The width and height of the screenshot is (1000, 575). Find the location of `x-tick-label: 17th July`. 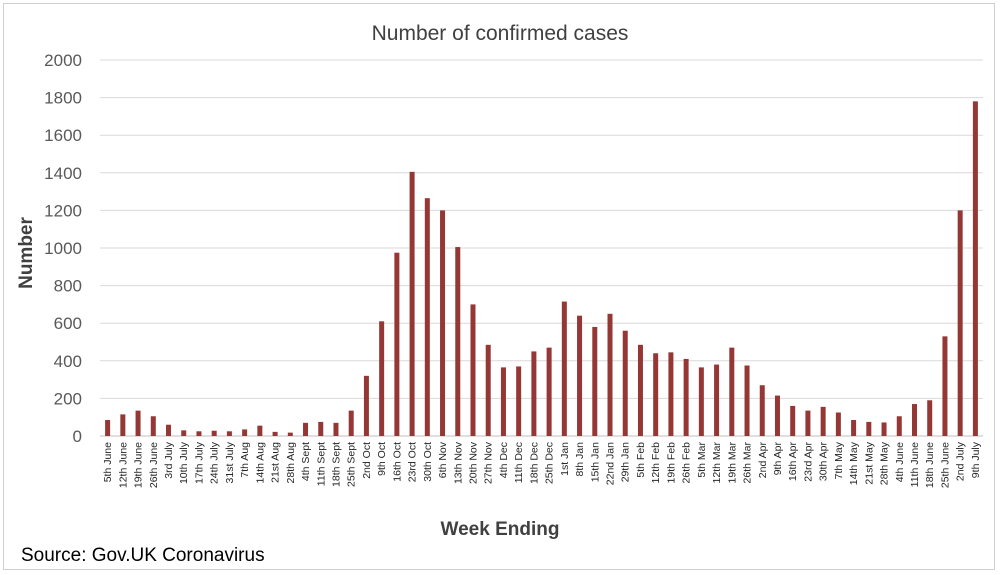

x-tick-label: 17th July is located at coordinates (199, 462).